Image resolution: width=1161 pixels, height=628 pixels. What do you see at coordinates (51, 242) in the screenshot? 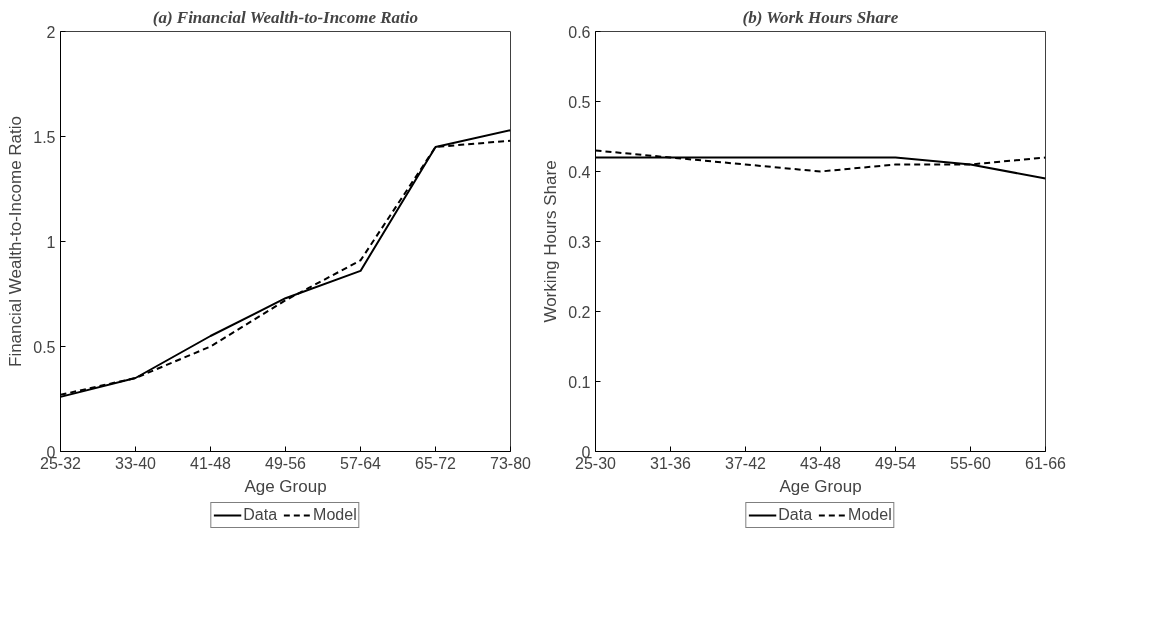
I see `y-tick-label: 1` at bounding box center [51, 242].